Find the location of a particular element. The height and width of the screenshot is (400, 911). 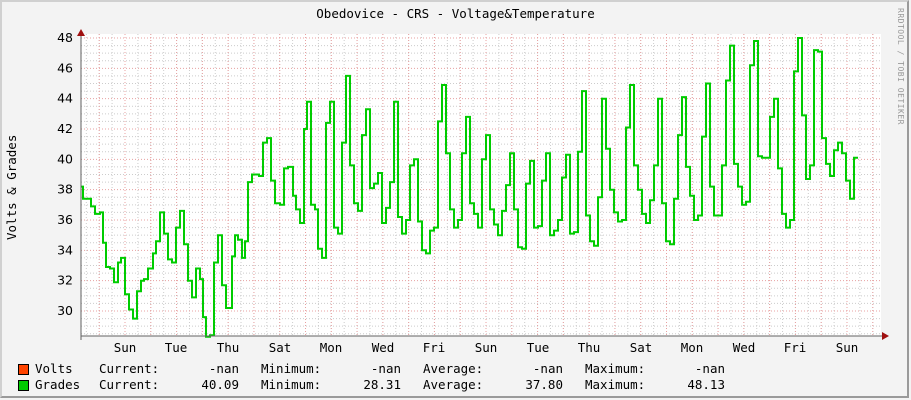

y-tick-label: 30 is located at coordinates (65, 310).